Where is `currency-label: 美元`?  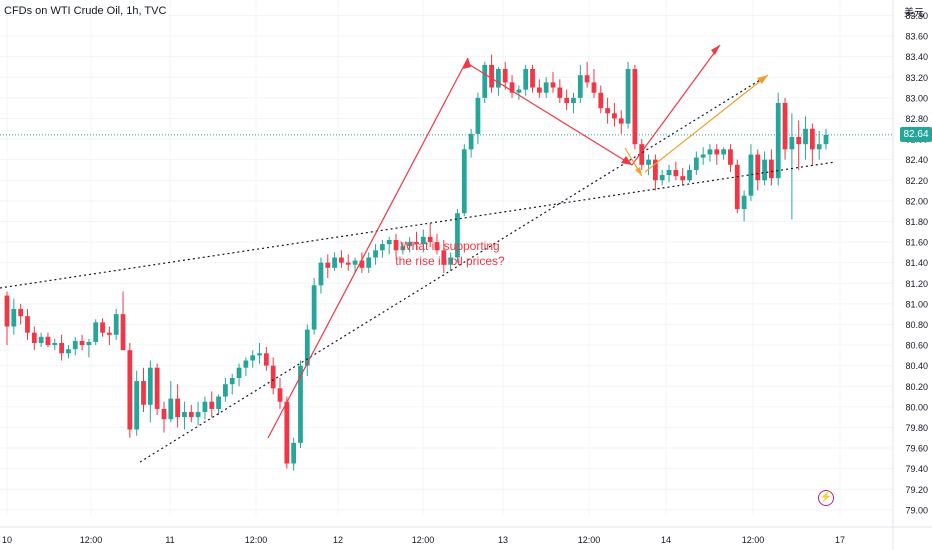
currency-label: 美元 is located at coordinates (914, 13).